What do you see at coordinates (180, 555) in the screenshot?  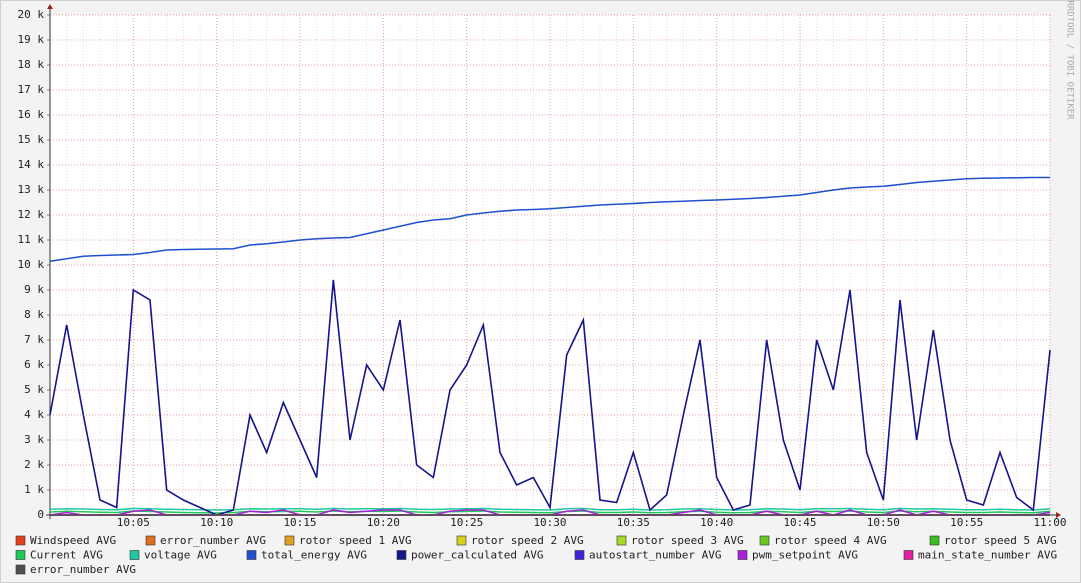 I see `legend-label: voltage AVG` at bounding box center [180, 555].